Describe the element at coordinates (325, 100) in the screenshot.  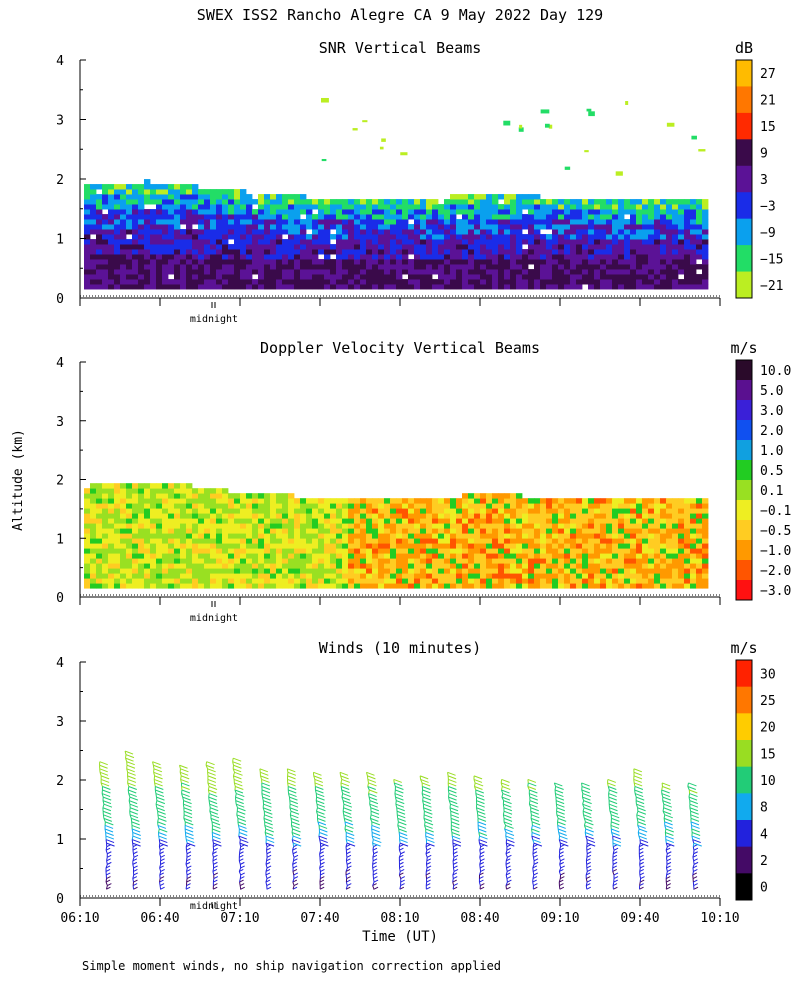
I see `snr-speckle` at that location.